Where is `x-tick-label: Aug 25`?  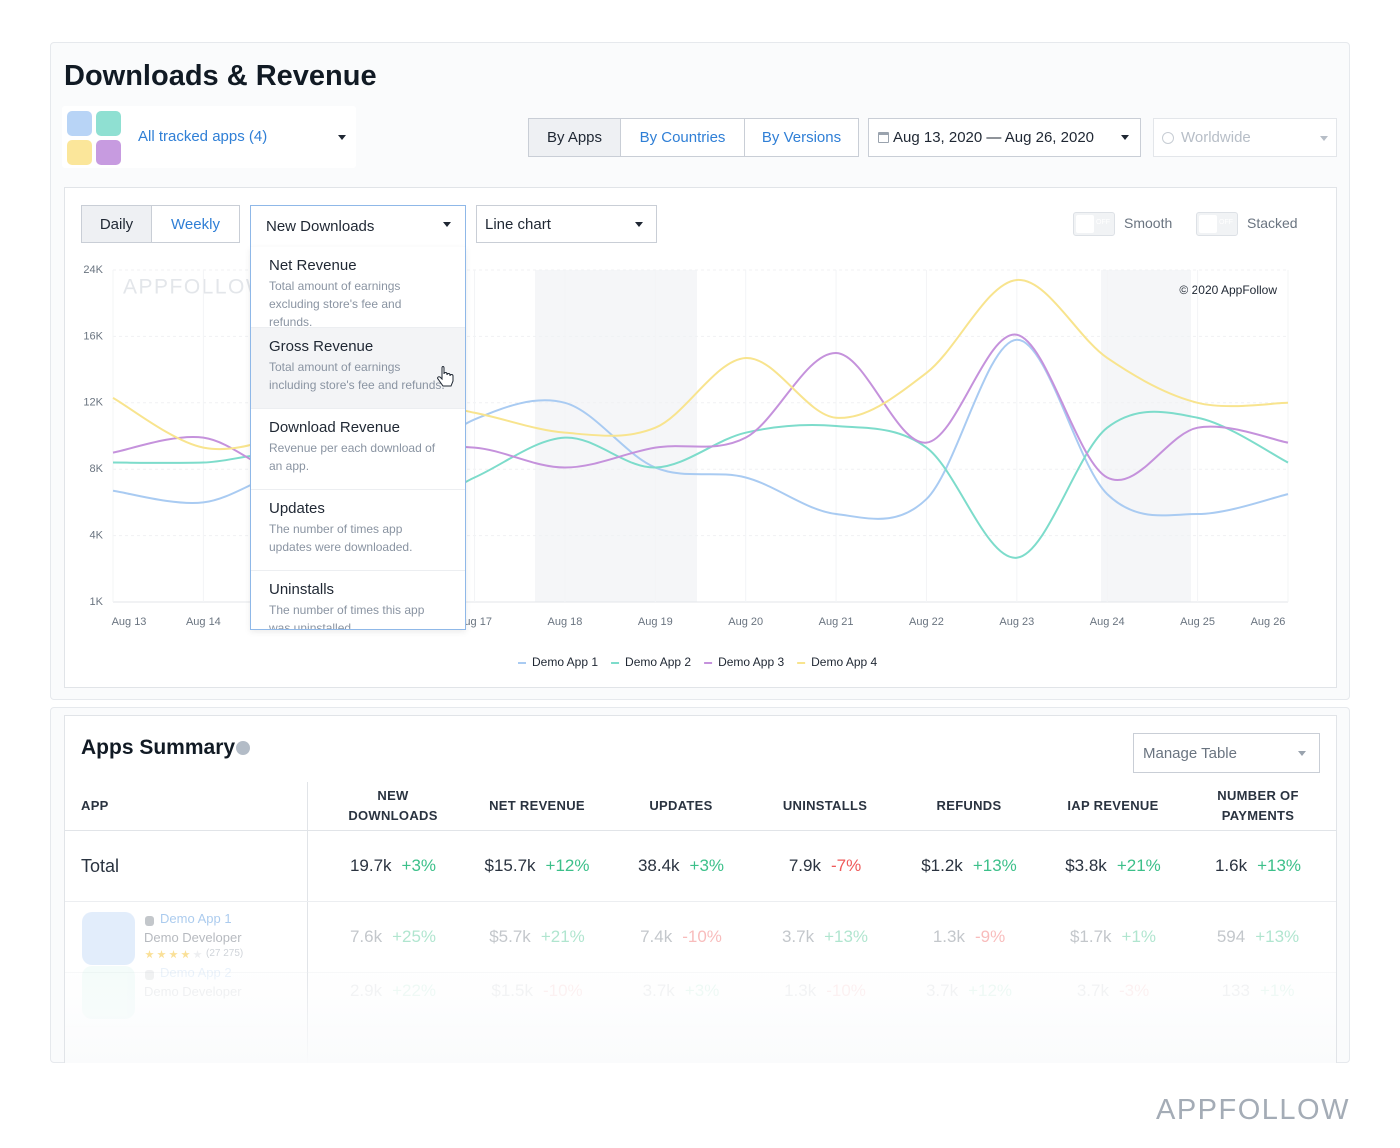
x-tick-label: Aug 25 is located at coordinates (1197, 622).